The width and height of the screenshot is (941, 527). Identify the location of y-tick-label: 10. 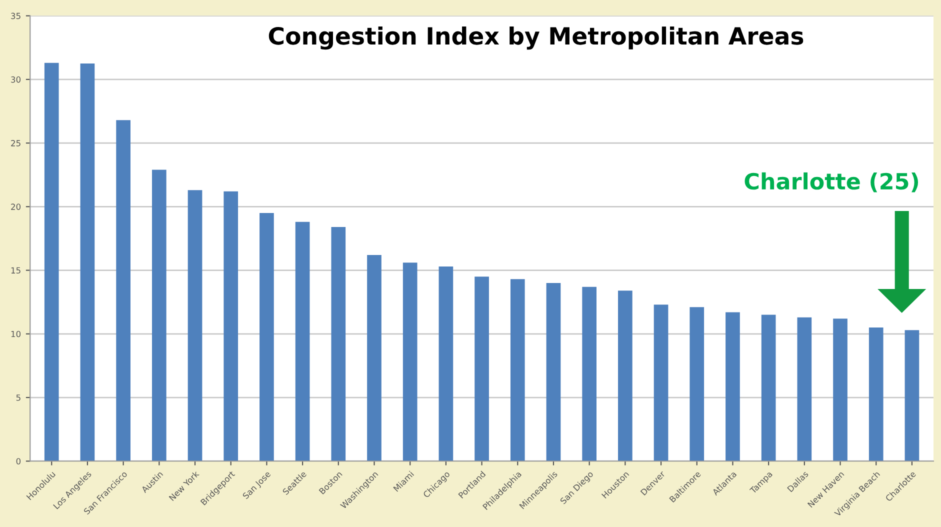
(16, 334).